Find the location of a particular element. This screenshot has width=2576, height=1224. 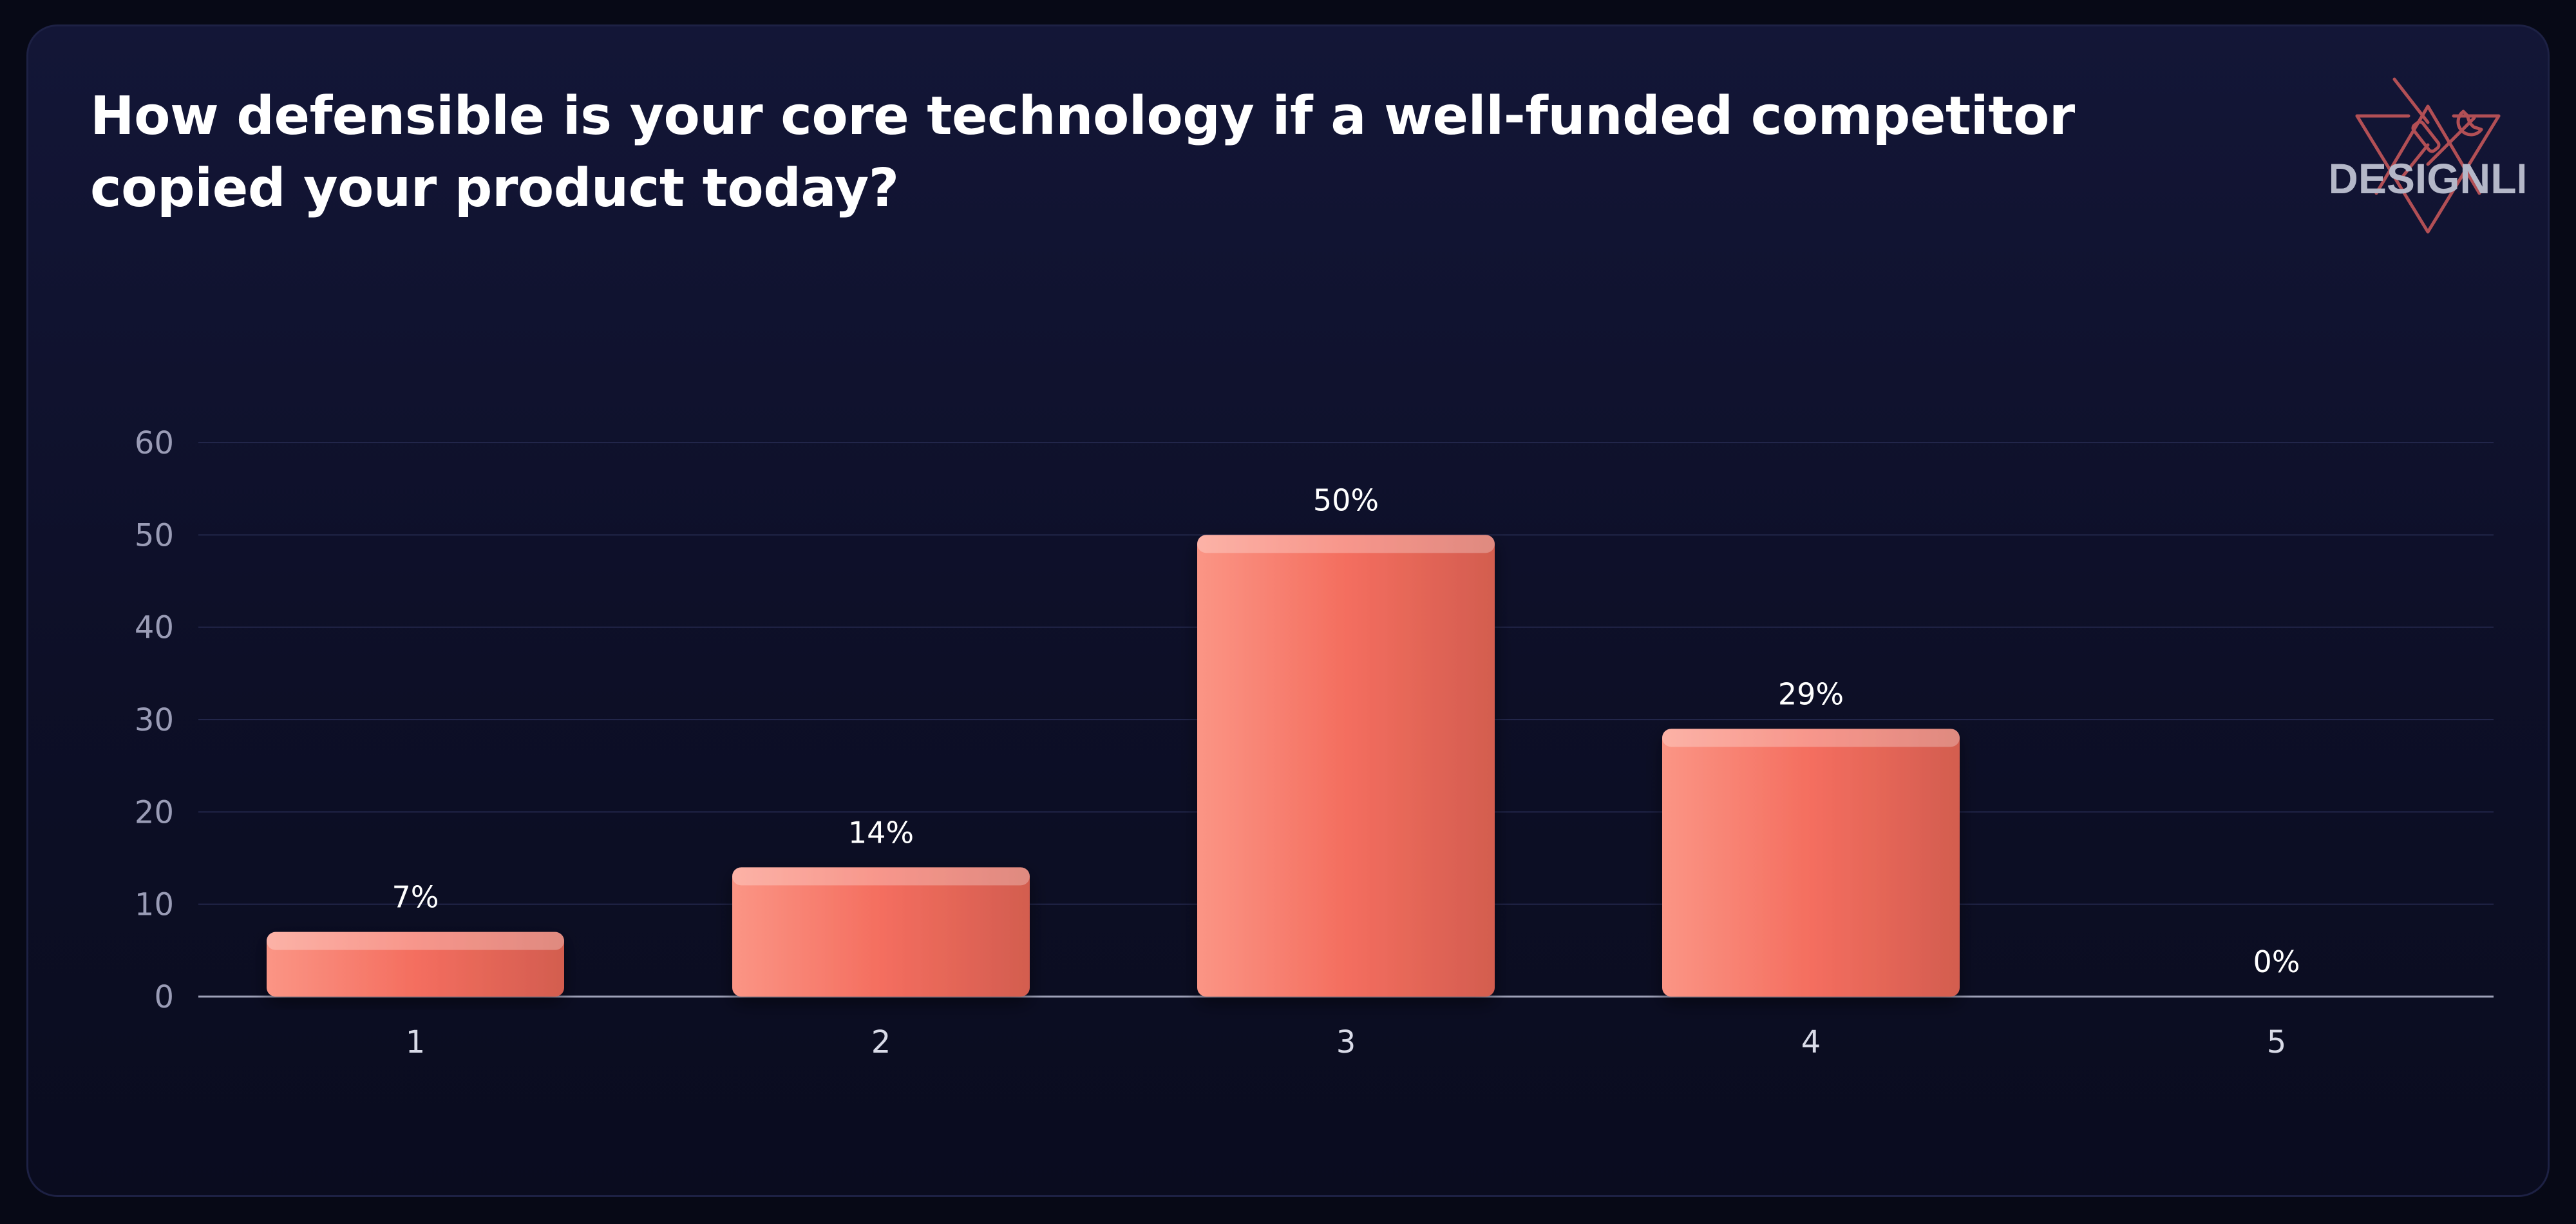

x-tick-label: 1 is located at coordinates (416, 1042).